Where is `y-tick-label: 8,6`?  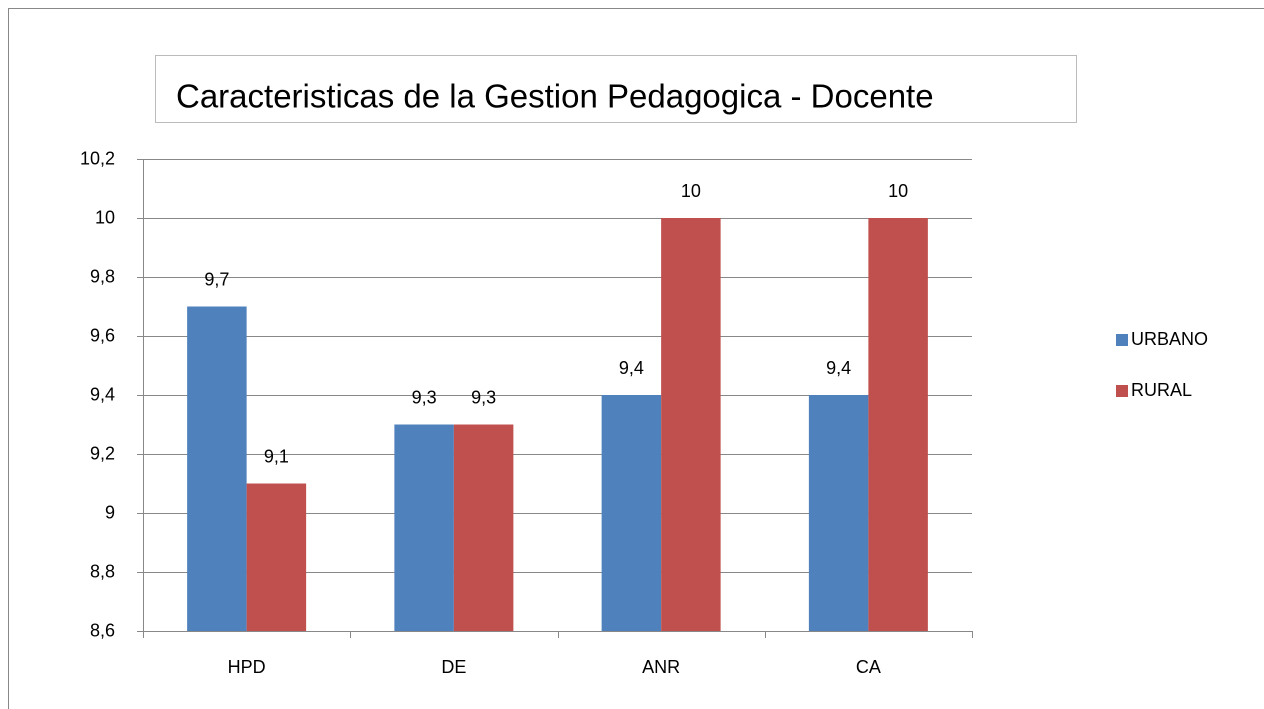
y-tick-label: 8,6 is located at coordinates (102, 630).